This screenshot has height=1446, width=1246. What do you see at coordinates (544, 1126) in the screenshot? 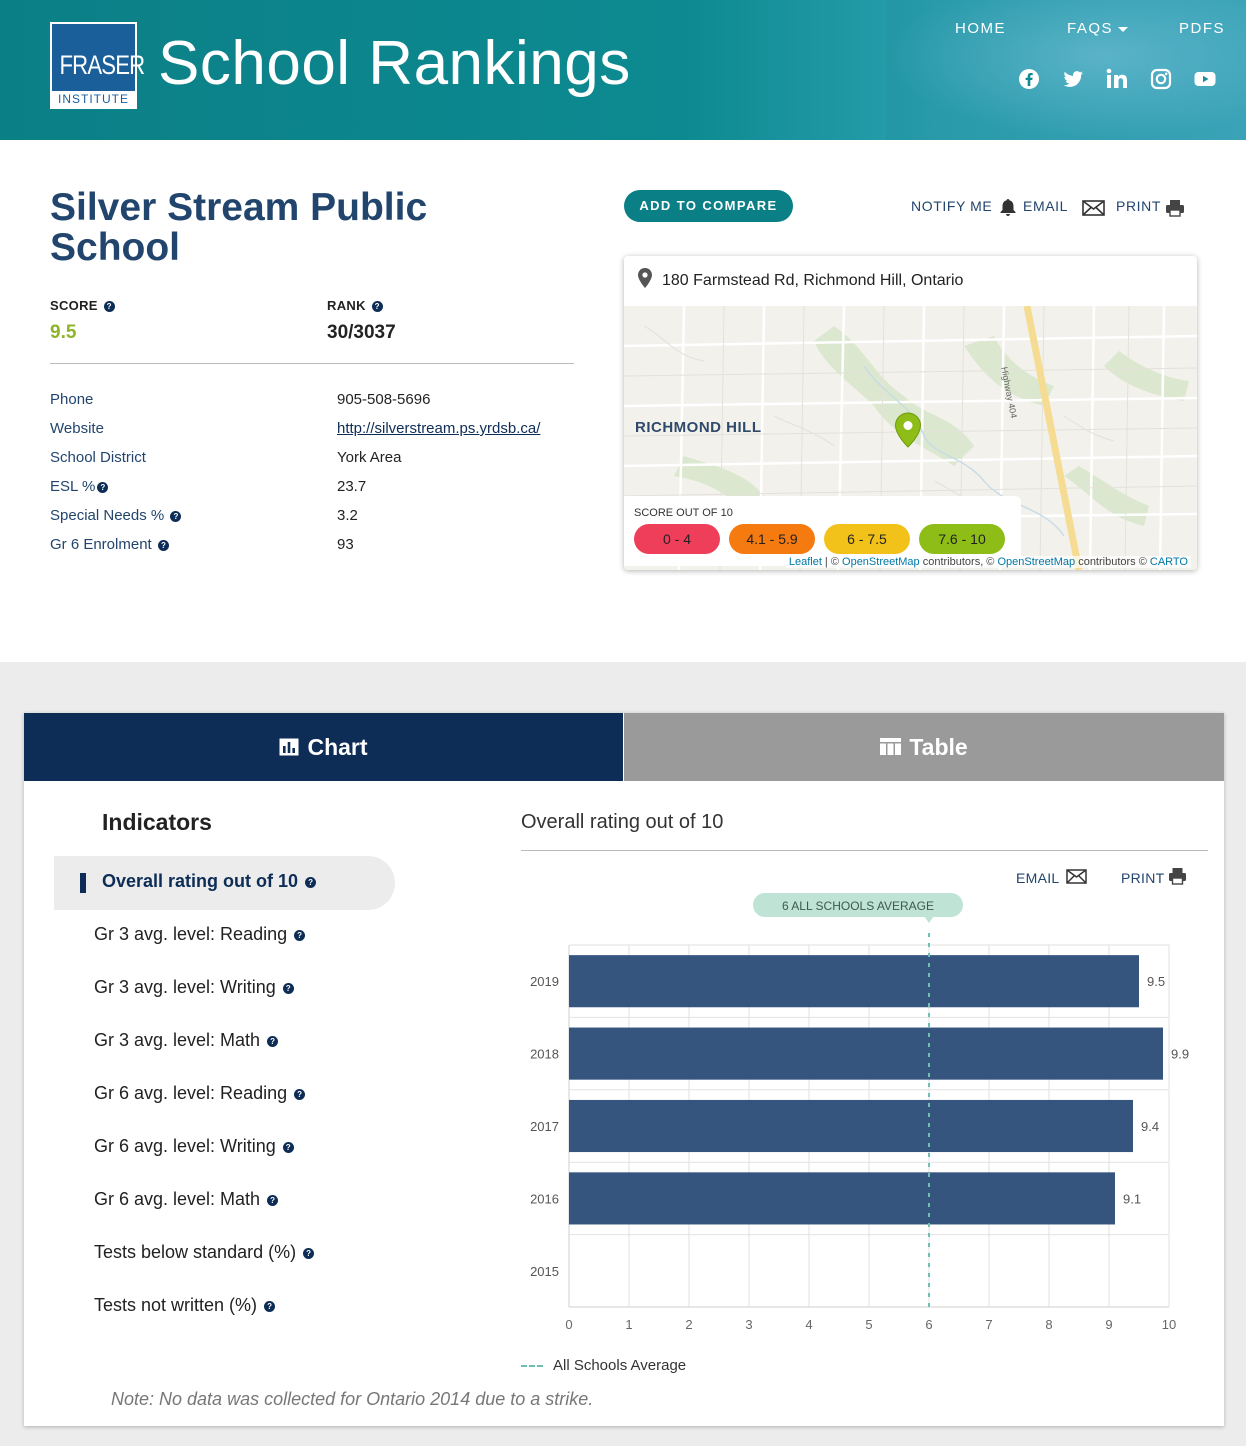
I see `y-category-label: 2017` at bounding box center [544, 1126].